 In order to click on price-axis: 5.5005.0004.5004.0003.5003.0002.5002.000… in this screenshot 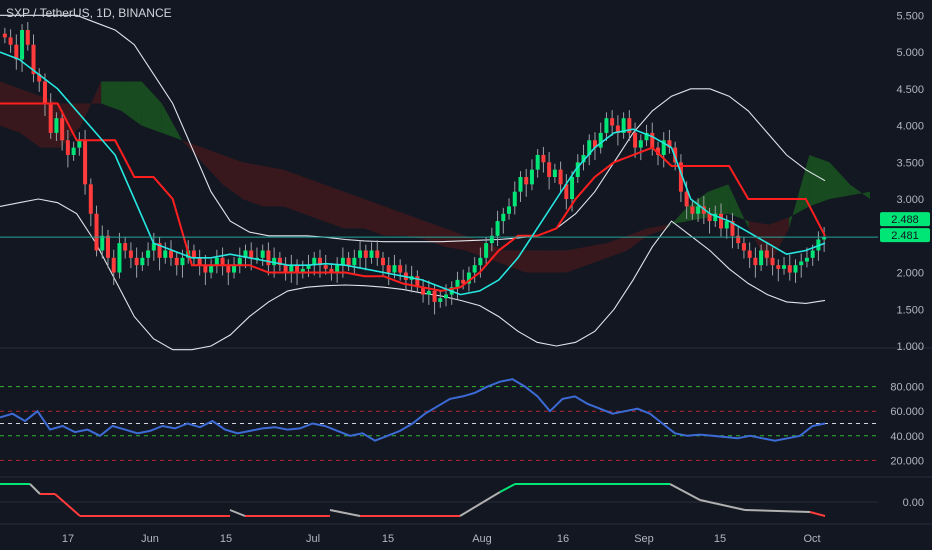, I will do `click(907, 259)`.